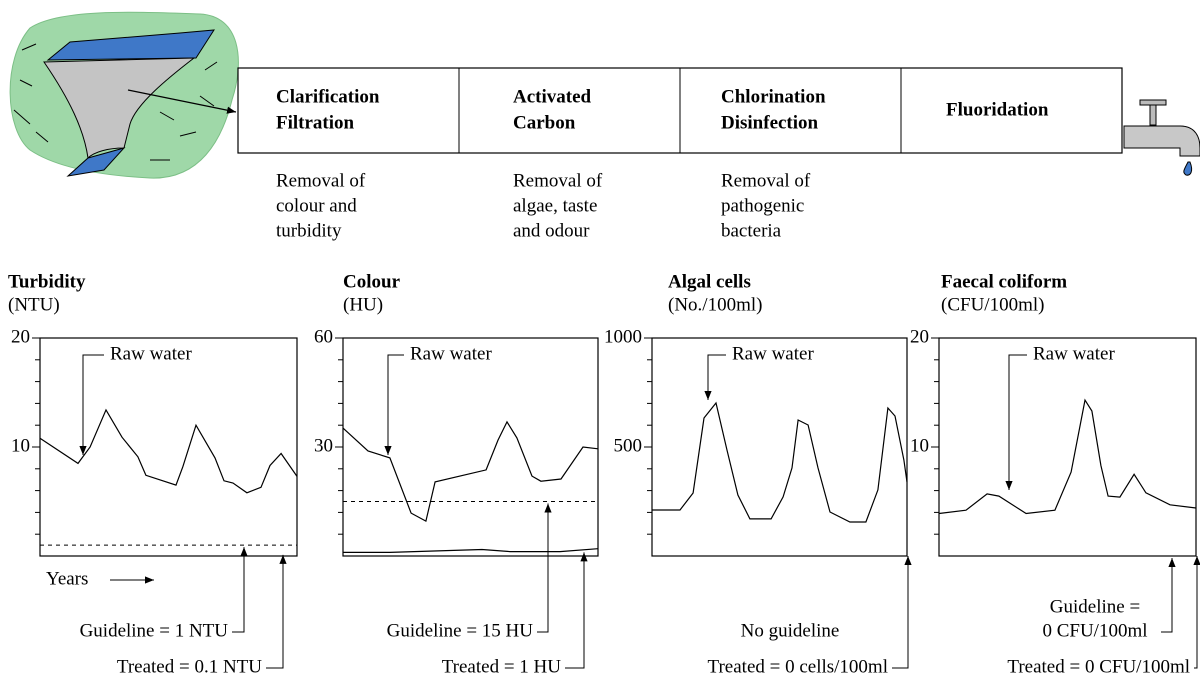  Describe the element at coordinates (770, 122) in the screenshot. I see `step-title: Disinfection` at that location.